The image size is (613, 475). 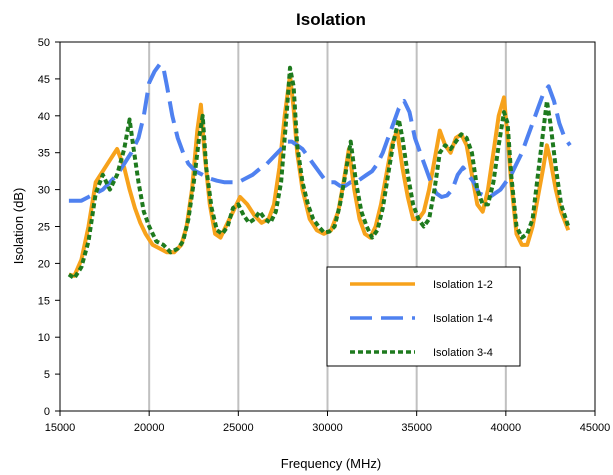 I want to click on x-tick-label: 15000, so click(x=60, y=428).